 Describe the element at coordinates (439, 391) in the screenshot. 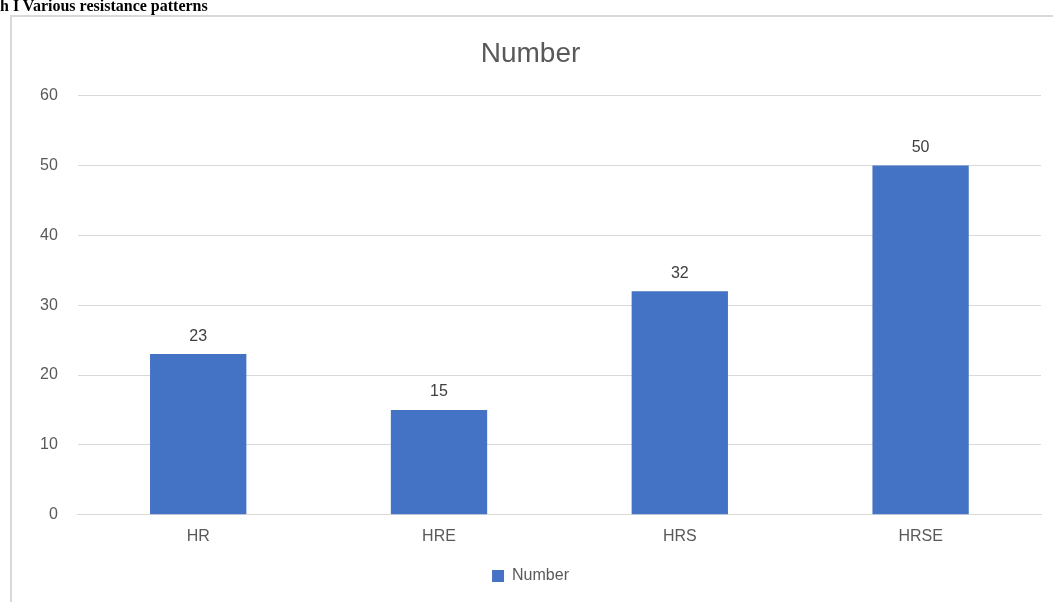

I see `data-label: 15` at that location.